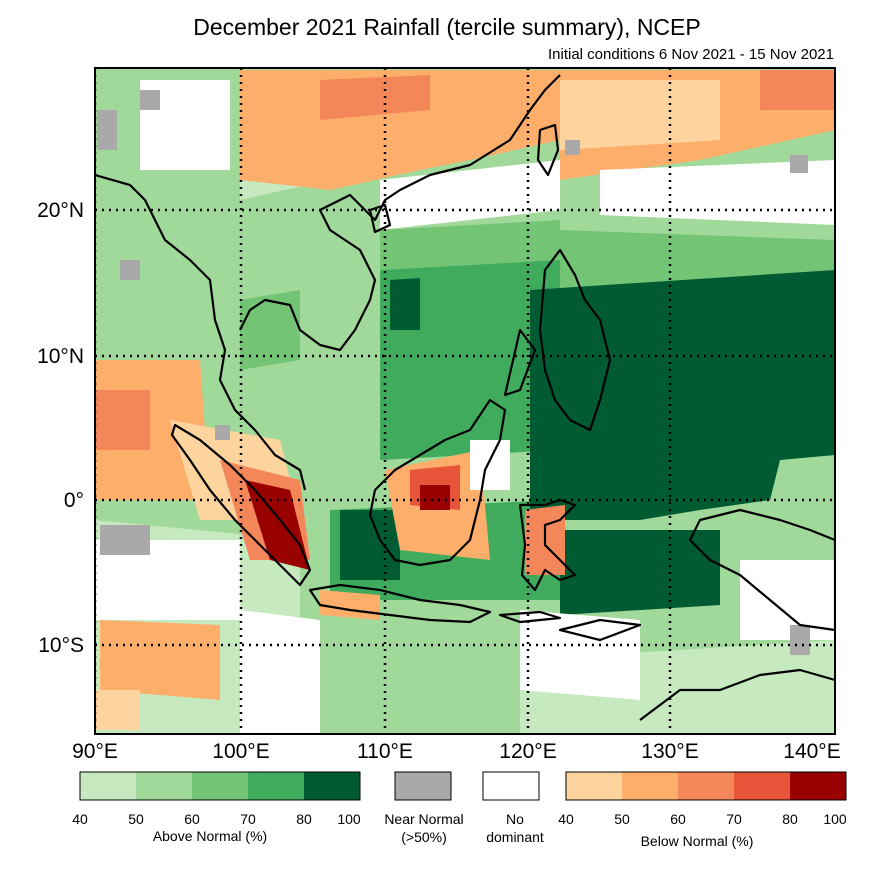 The width and height of the screenshot is (894, 874). Describe the element at coordinates (277, 525) in the screenshot. I see `region-below-sumatra-dark` at that location.